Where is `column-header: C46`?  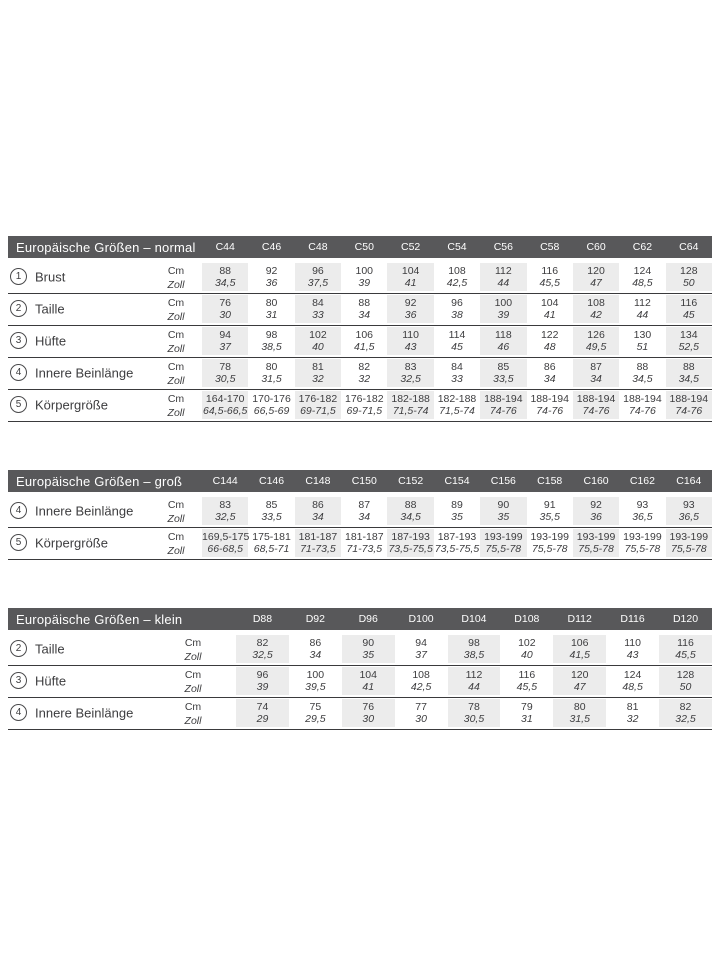
column-header: C46 is located at coordinates (271, 247).